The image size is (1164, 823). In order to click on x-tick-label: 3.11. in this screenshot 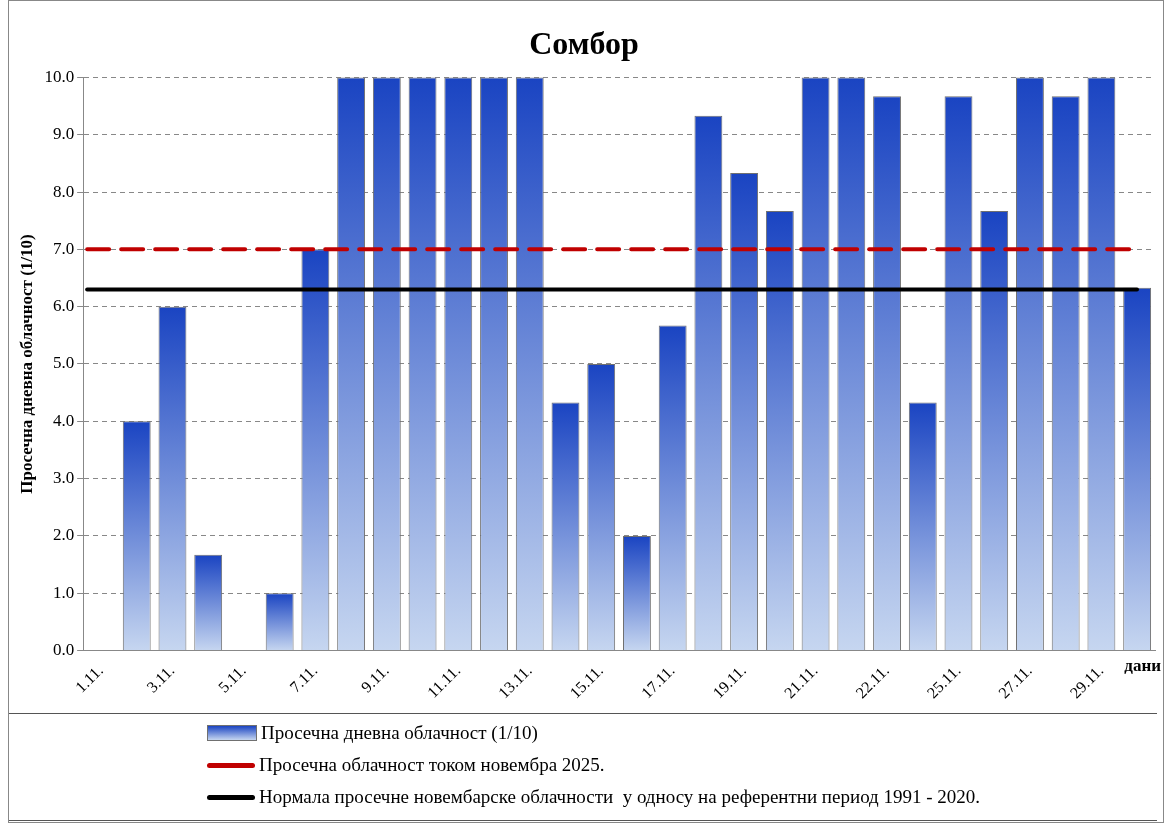, I will do `click(160, 678)`.